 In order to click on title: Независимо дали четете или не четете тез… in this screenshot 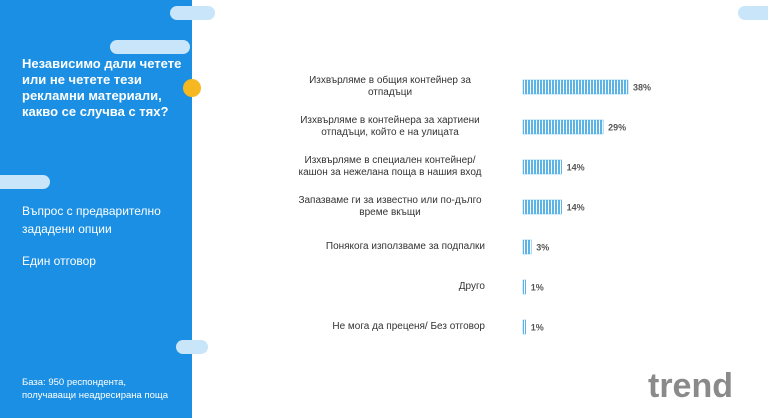, I will do `click(102, 87)`.